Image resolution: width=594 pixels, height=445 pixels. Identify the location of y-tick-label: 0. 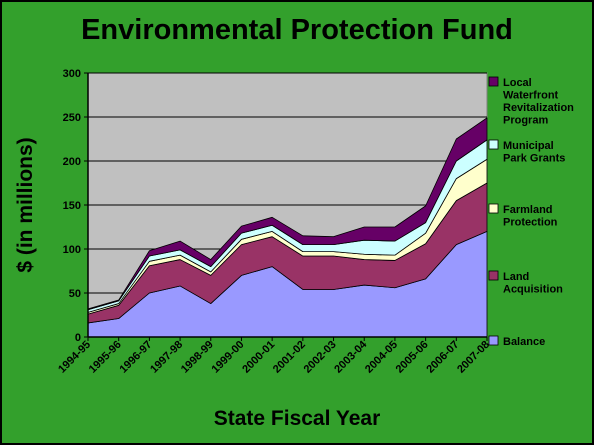
(78, 338).